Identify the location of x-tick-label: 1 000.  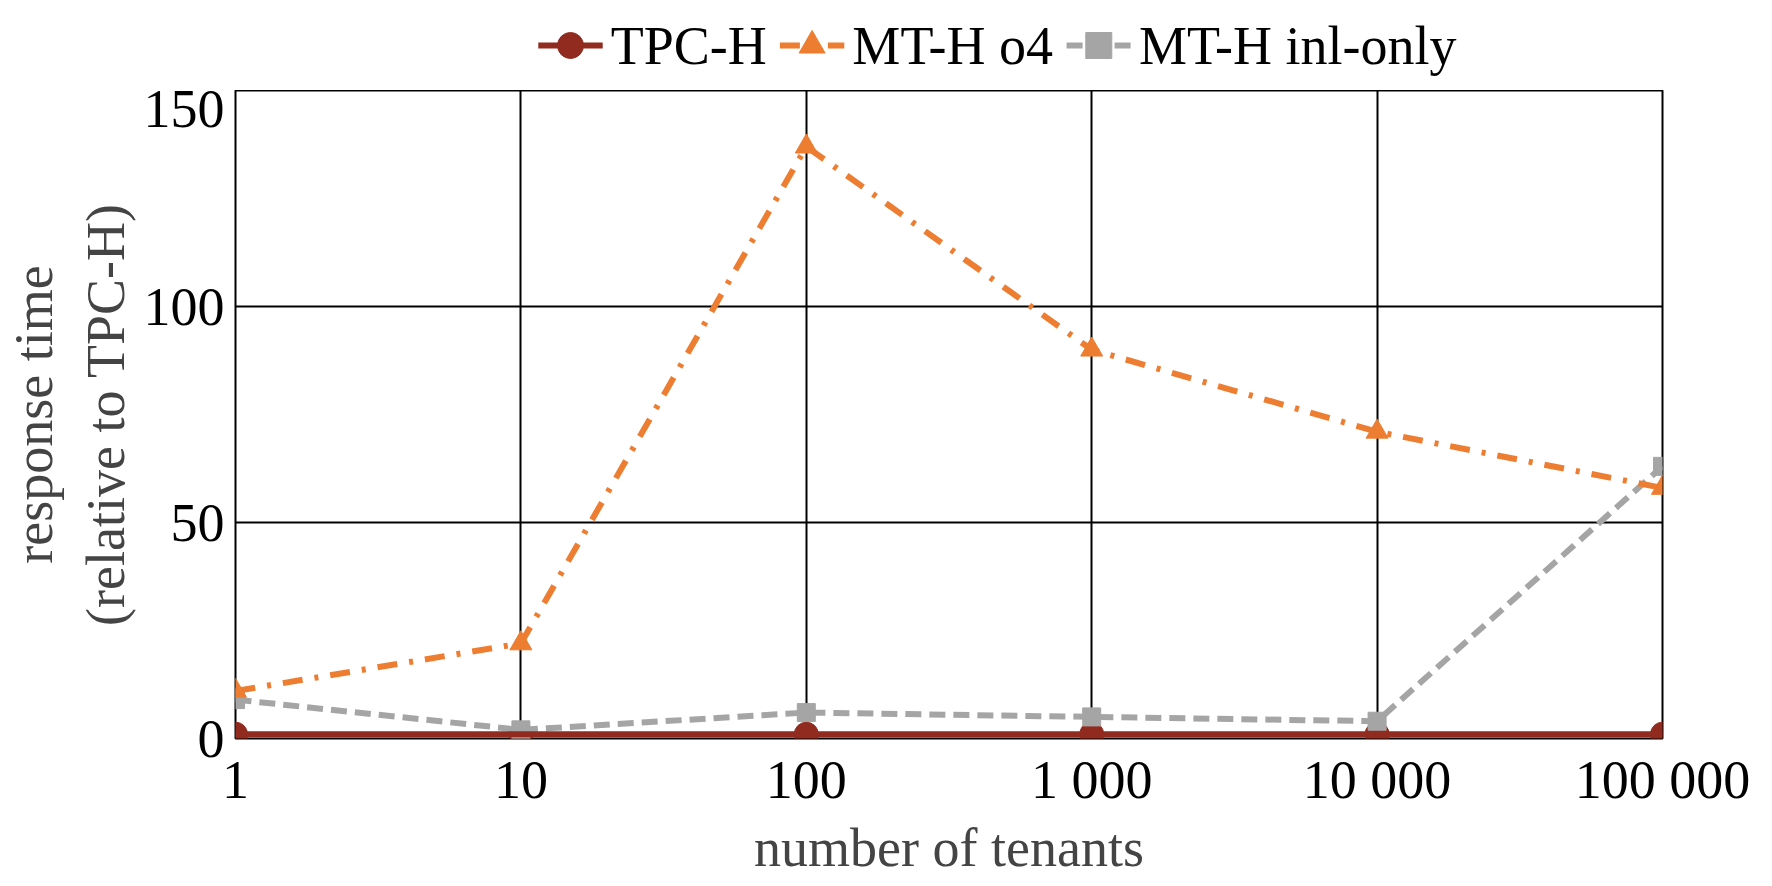
(1091, 779).